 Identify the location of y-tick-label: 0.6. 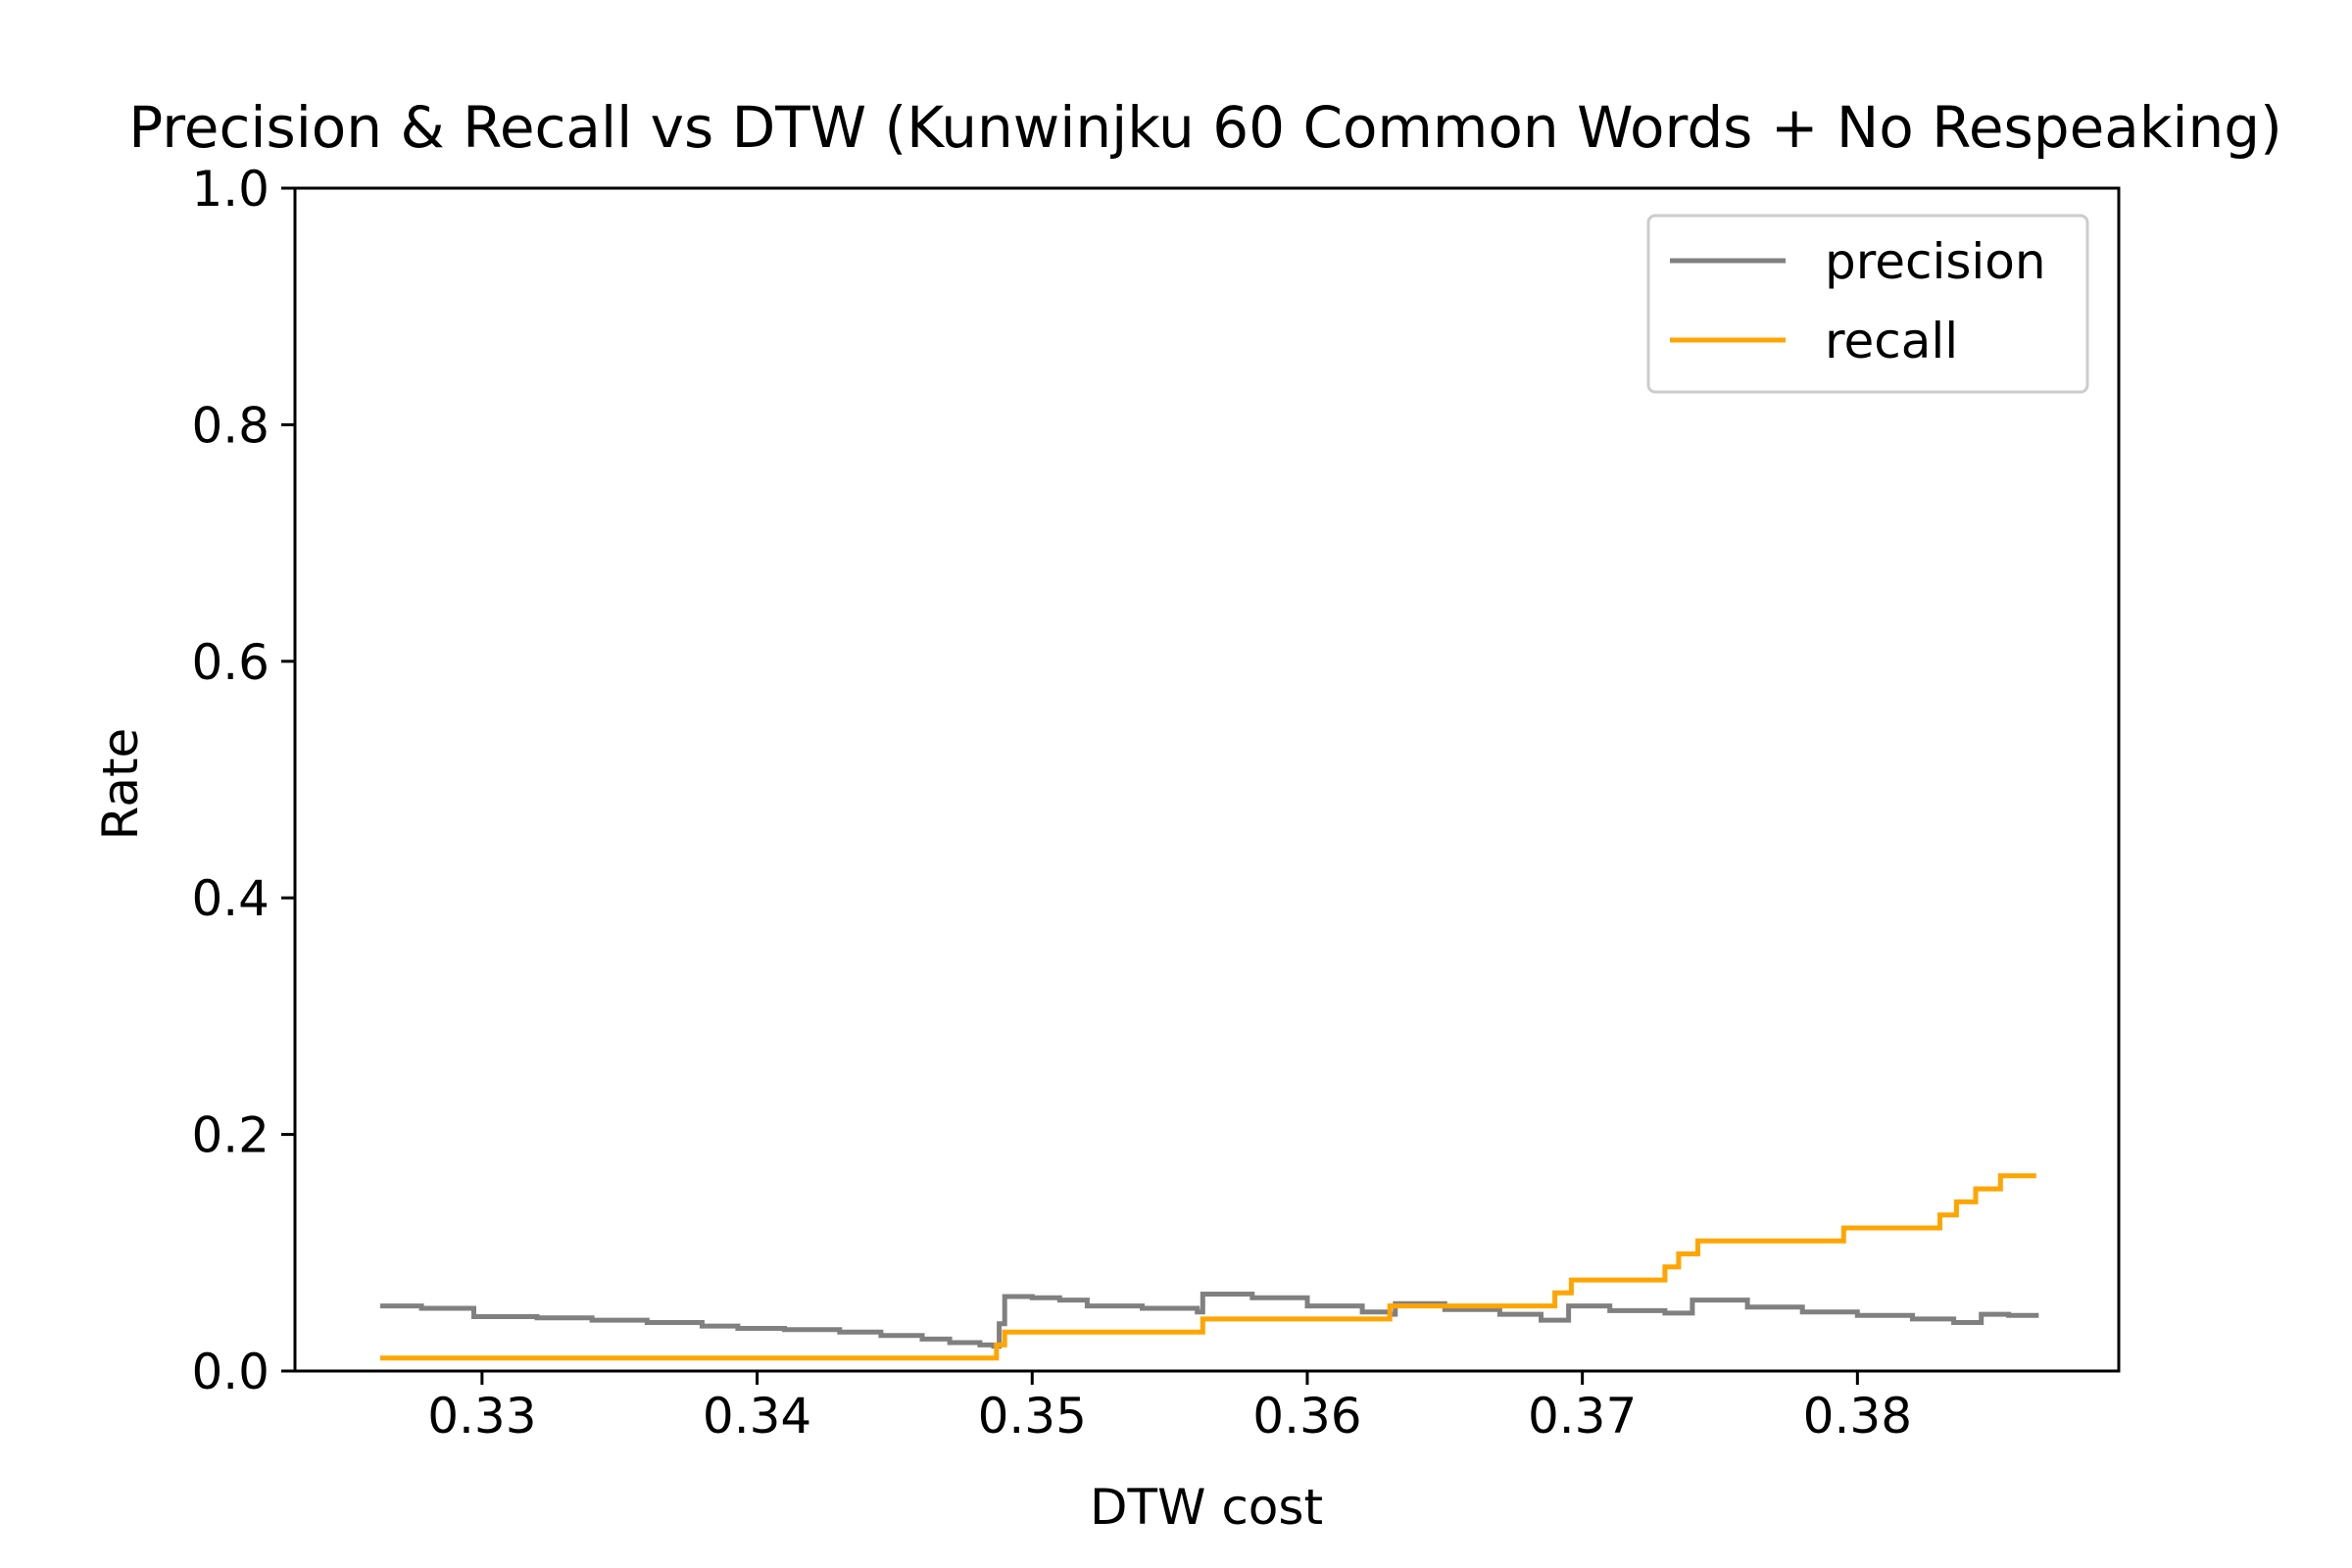
(230, 662).